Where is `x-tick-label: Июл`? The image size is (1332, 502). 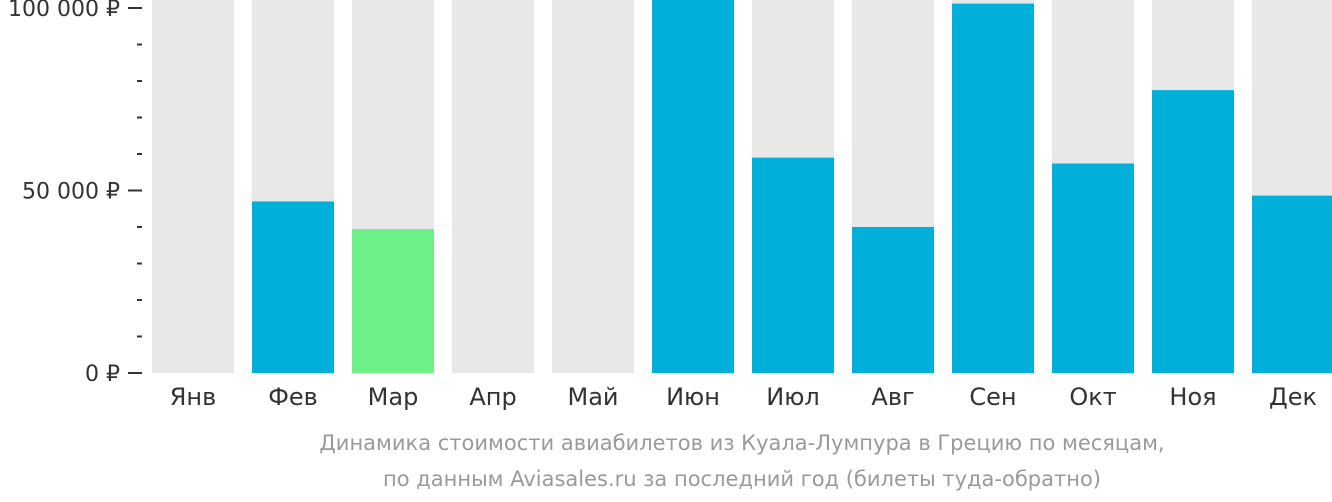 x-tick-label: Июл is located at coordinates (793, 397).